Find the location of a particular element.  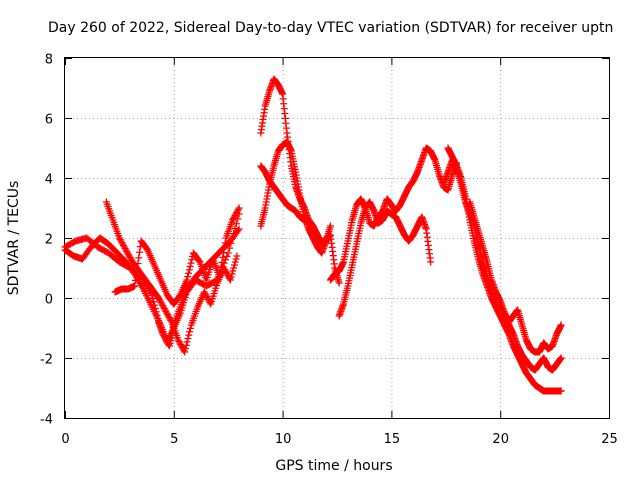

y-tick-label: -4 is located at coordinates (46, 420).